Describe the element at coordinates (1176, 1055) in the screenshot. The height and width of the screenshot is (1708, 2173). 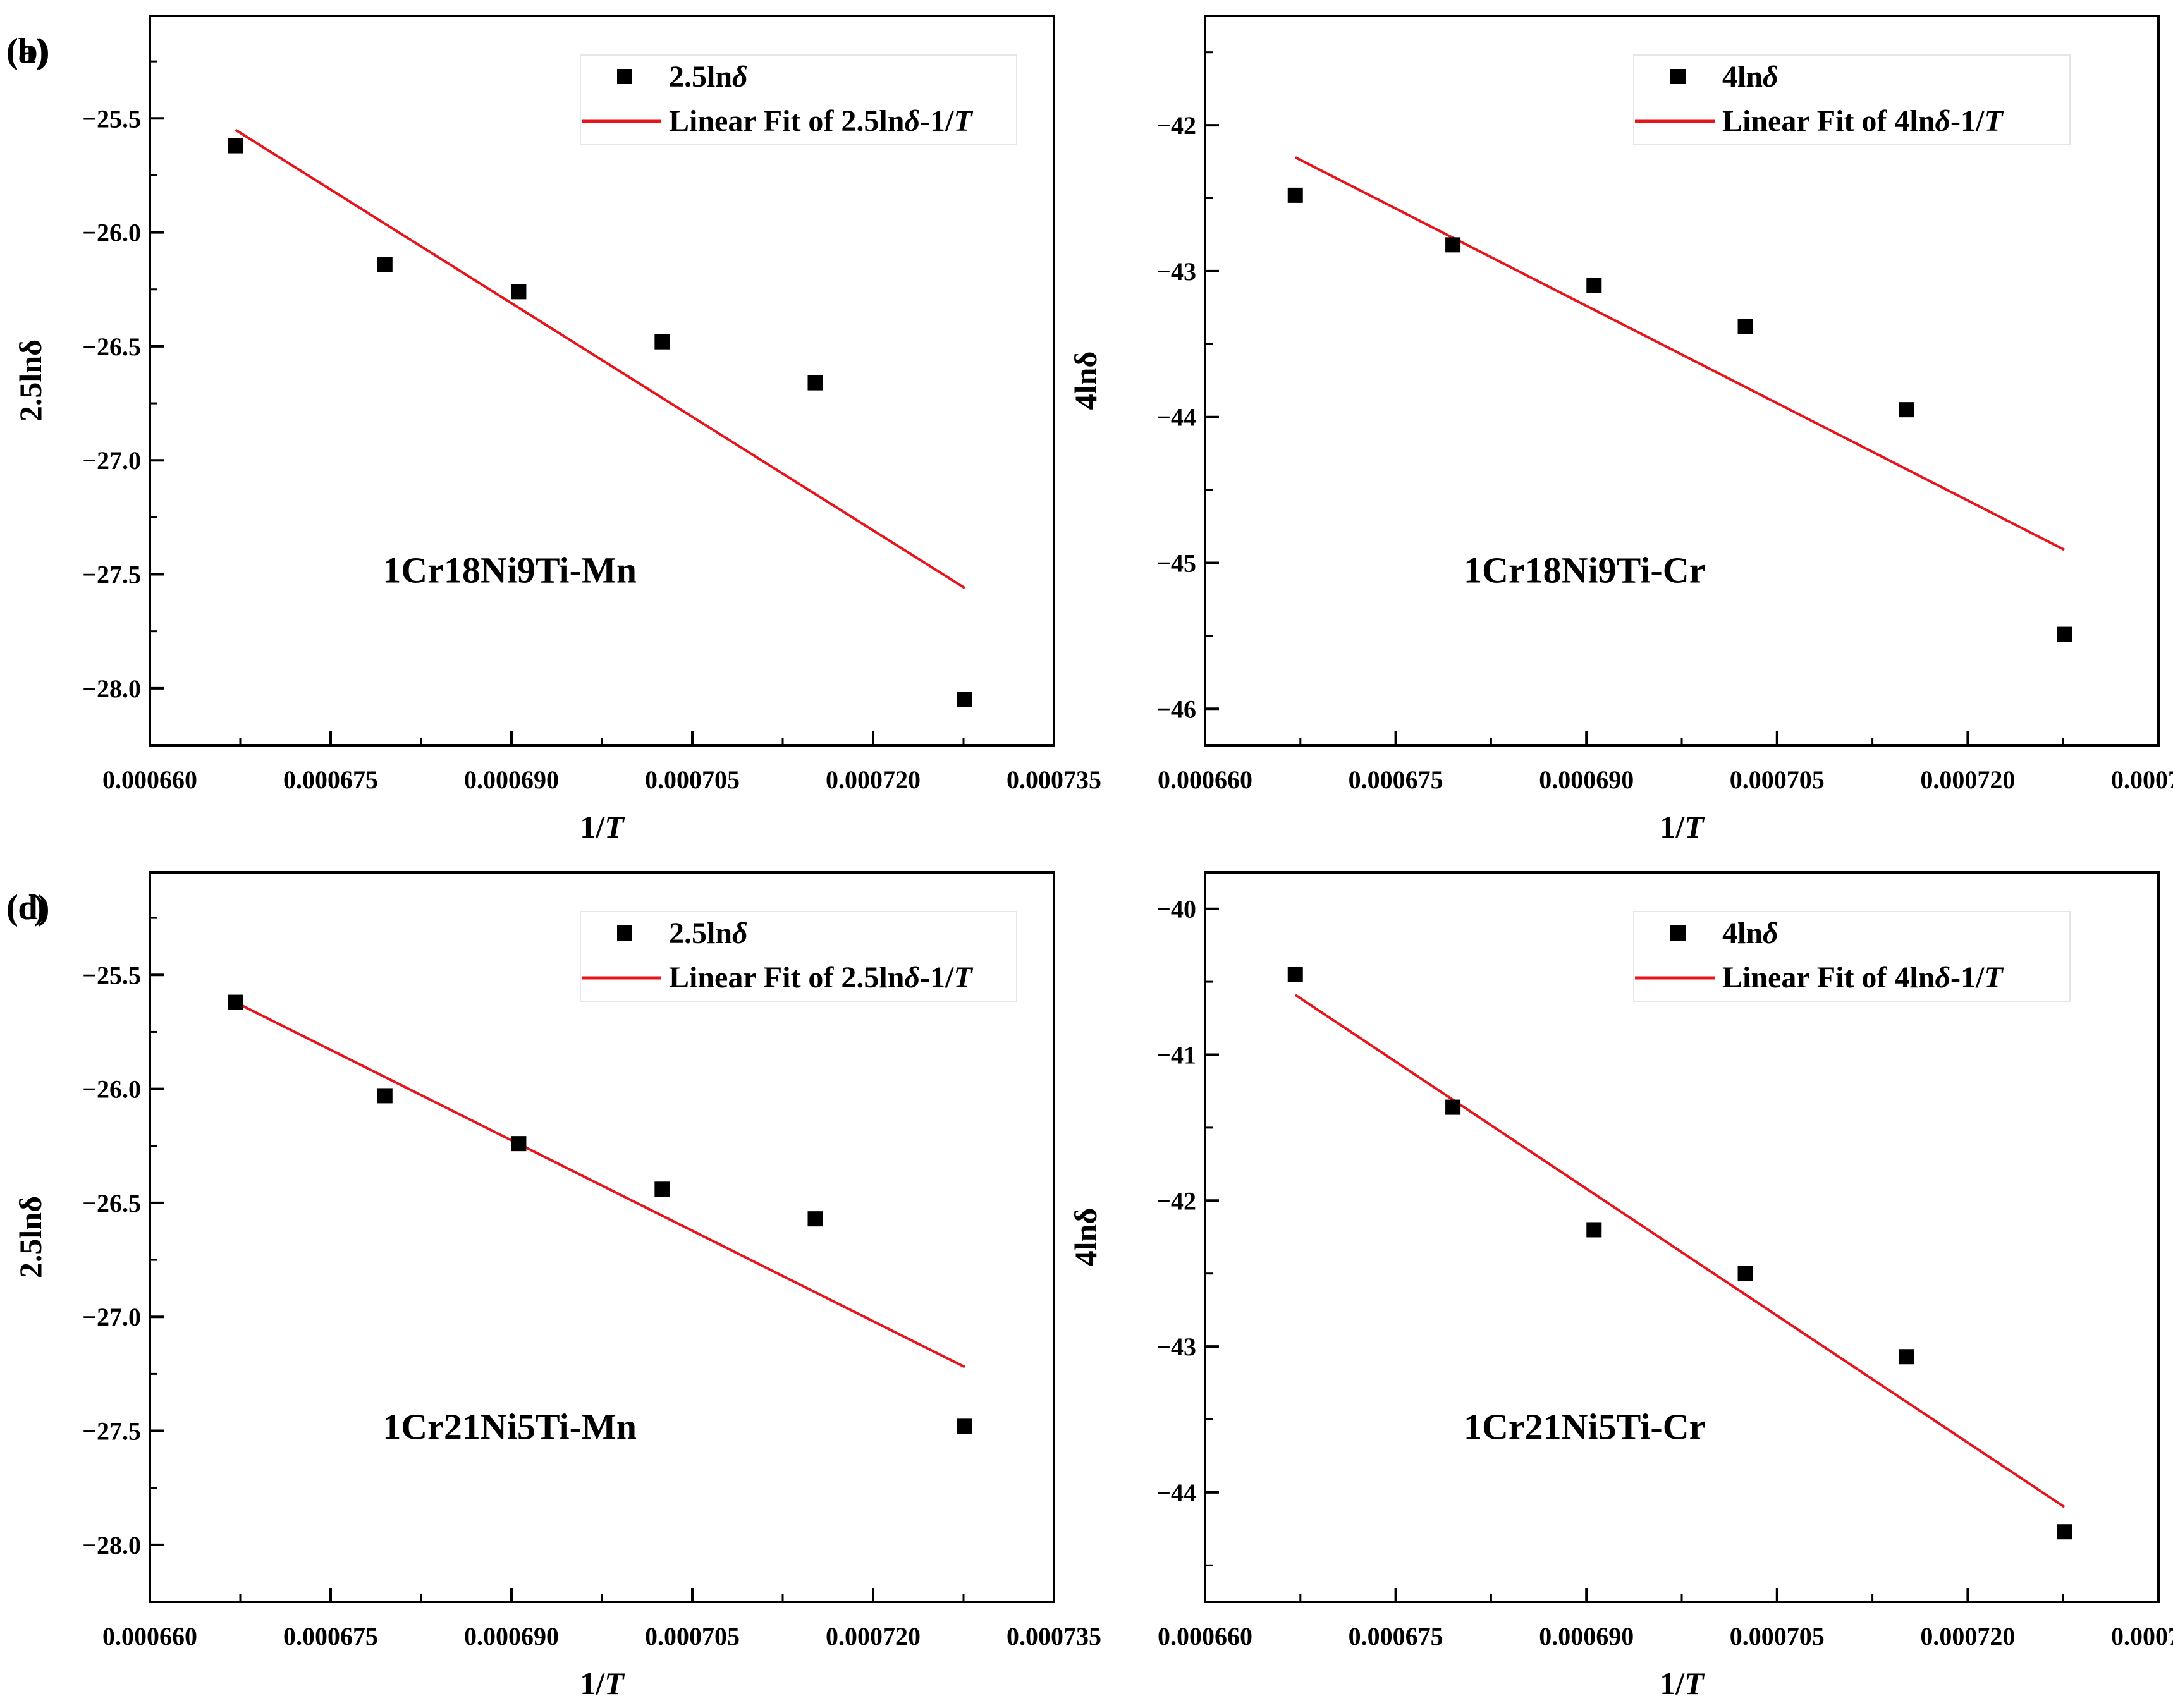
I see `y-tick-label: −41` at that location.